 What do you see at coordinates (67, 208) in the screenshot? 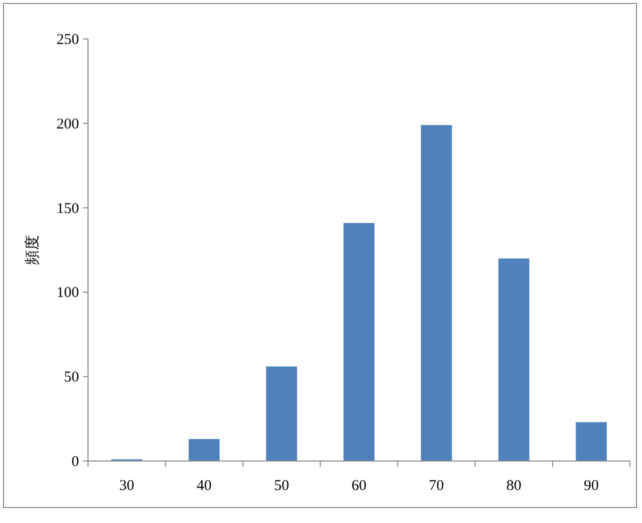
I see `y-tick-label: 150` at bounding box center [67, 208].